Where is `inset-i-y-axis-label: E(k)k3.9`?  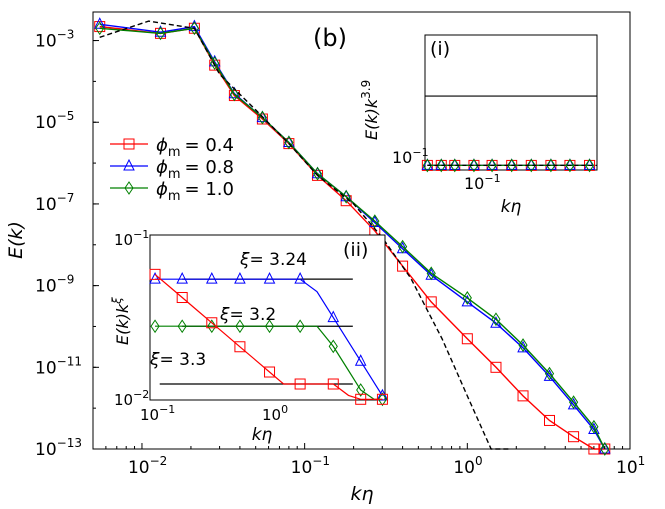
inset-i-y-axis-label: E(k)k3.9 is located at coordinates (370, 110).